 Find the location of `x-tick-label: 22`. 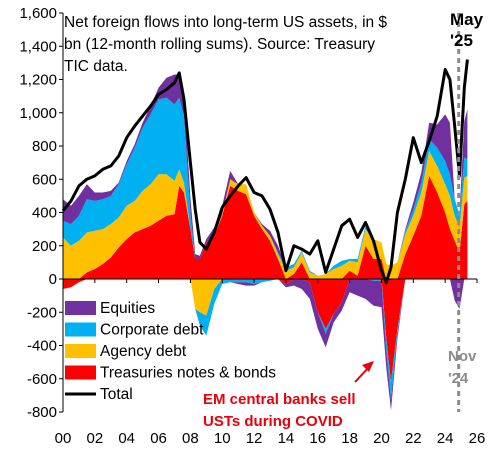

x-tick-label: 22 is located at coordinates (413, 438).